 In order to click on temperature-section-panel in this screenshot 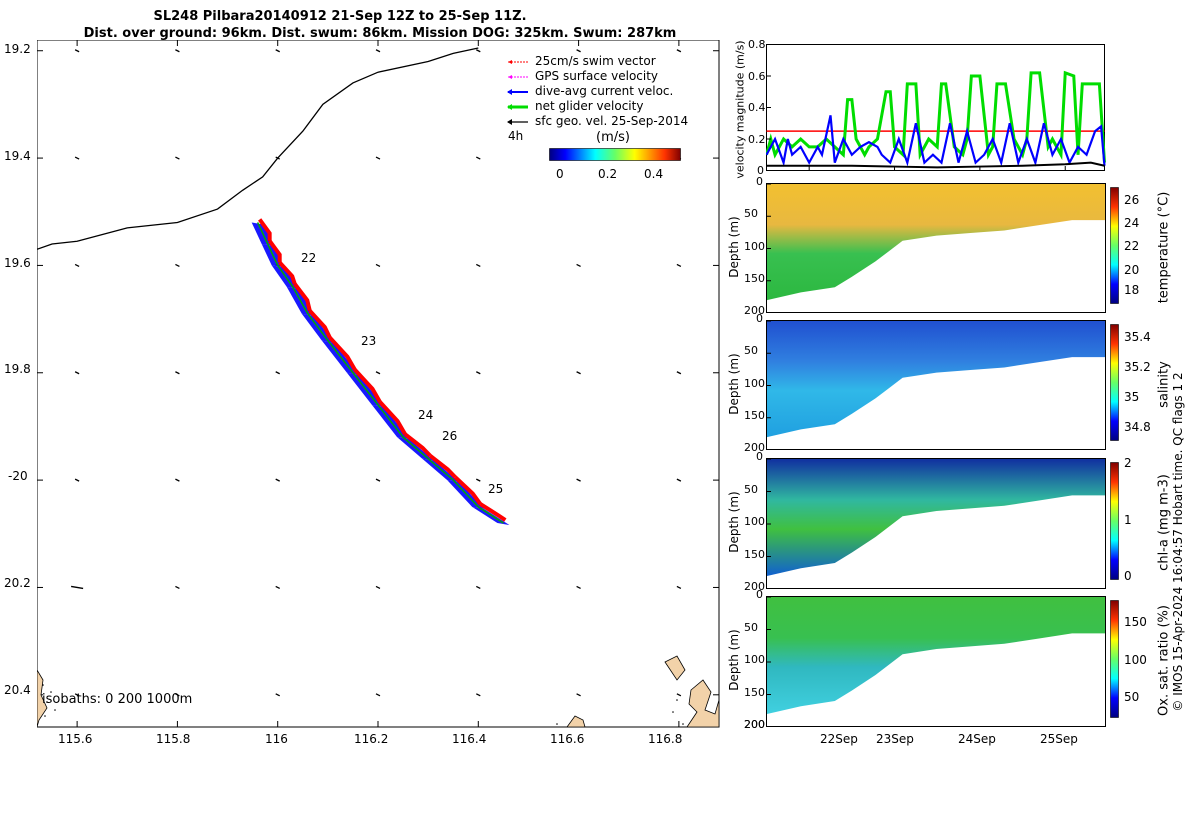, I will do `click(936, 248)`.